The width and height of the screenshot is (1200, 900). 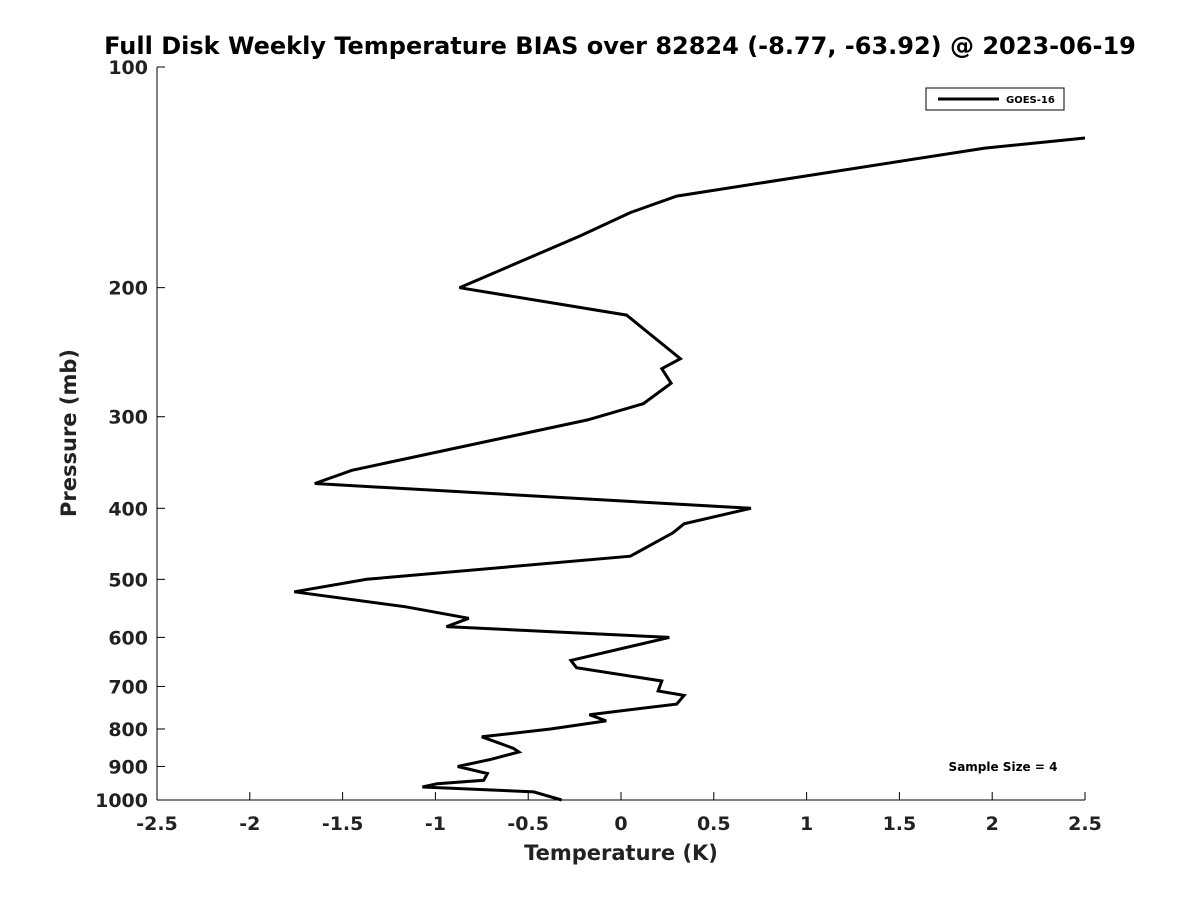 I want to click on x-tick-label: -2, so click(x=249, y=824).